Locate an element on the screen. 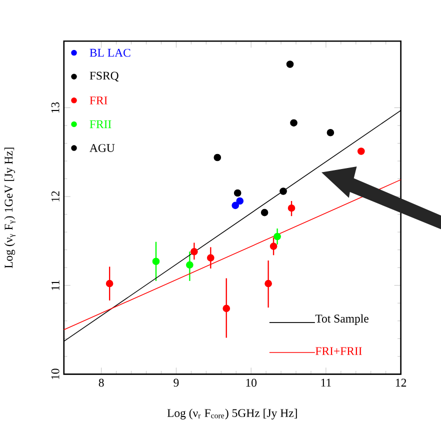 The height and width of the screenshot is (428, 441). legend-label: FRII is located at coordinates (101, 124).